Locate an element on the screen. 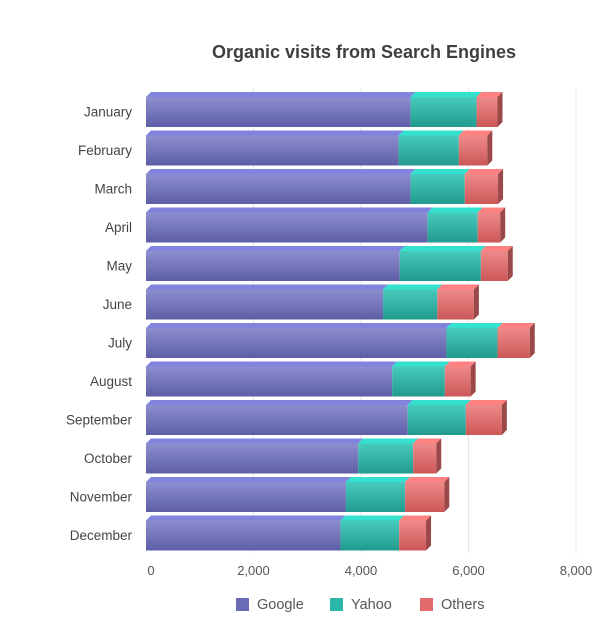 The image size is (612, 630). bar-others-january is located at coordinates (489, 109).